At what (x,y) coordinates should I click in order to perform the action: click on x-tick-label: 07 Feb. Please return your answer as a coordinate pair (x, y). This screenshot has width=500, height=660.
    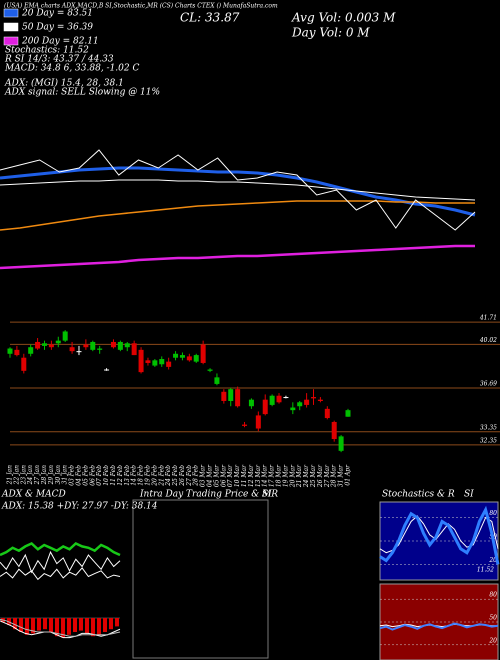
    Looking at the image, I should click on (99, 475).